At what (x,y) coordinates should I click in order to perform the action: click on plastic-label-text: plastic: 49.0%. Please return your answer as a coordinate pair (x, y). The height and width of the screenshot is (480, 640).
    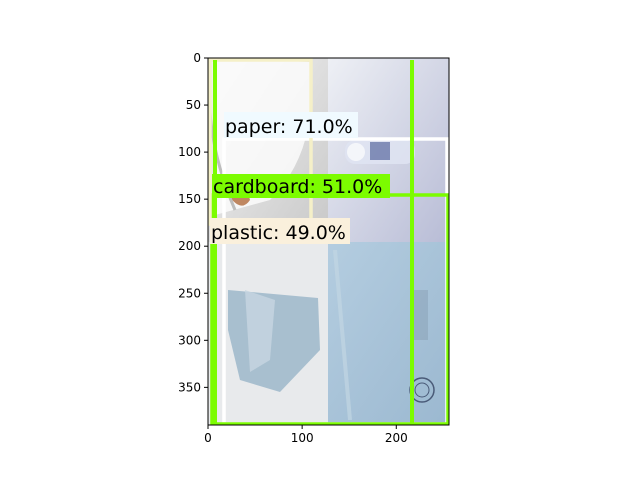
    Looking at the image, I should click on (278, 233).